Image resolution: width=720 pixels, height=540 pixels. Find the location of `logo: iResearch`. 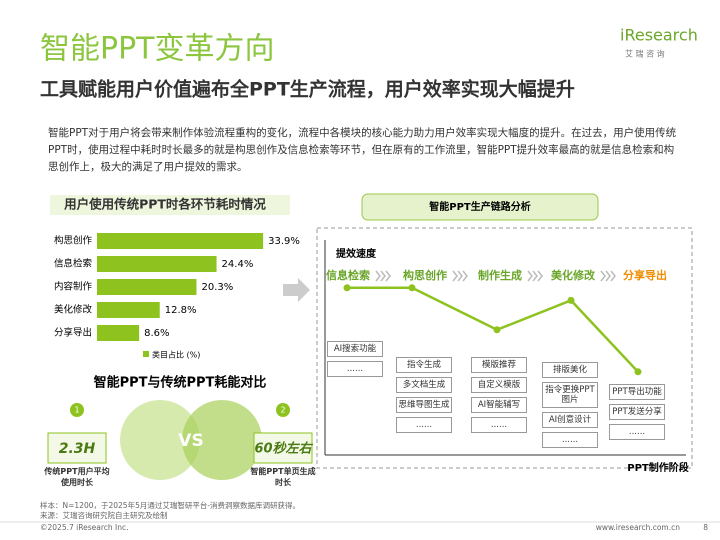

logo: iResearch is located at coordinates (659, 35).